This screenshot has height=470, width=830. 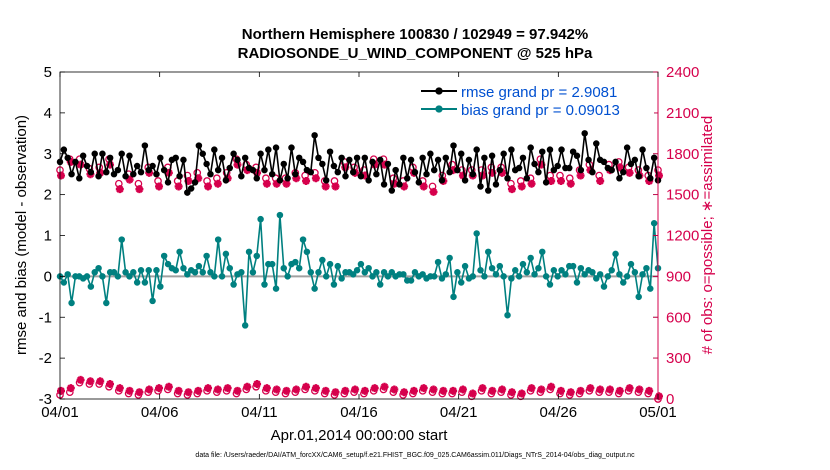 What do you see at coordinates (676, 236) in the screenshot?
I see `right-axis: 0 300 600 900 1200 1500 1800 2100 2400` at bounding box center [676, 236].